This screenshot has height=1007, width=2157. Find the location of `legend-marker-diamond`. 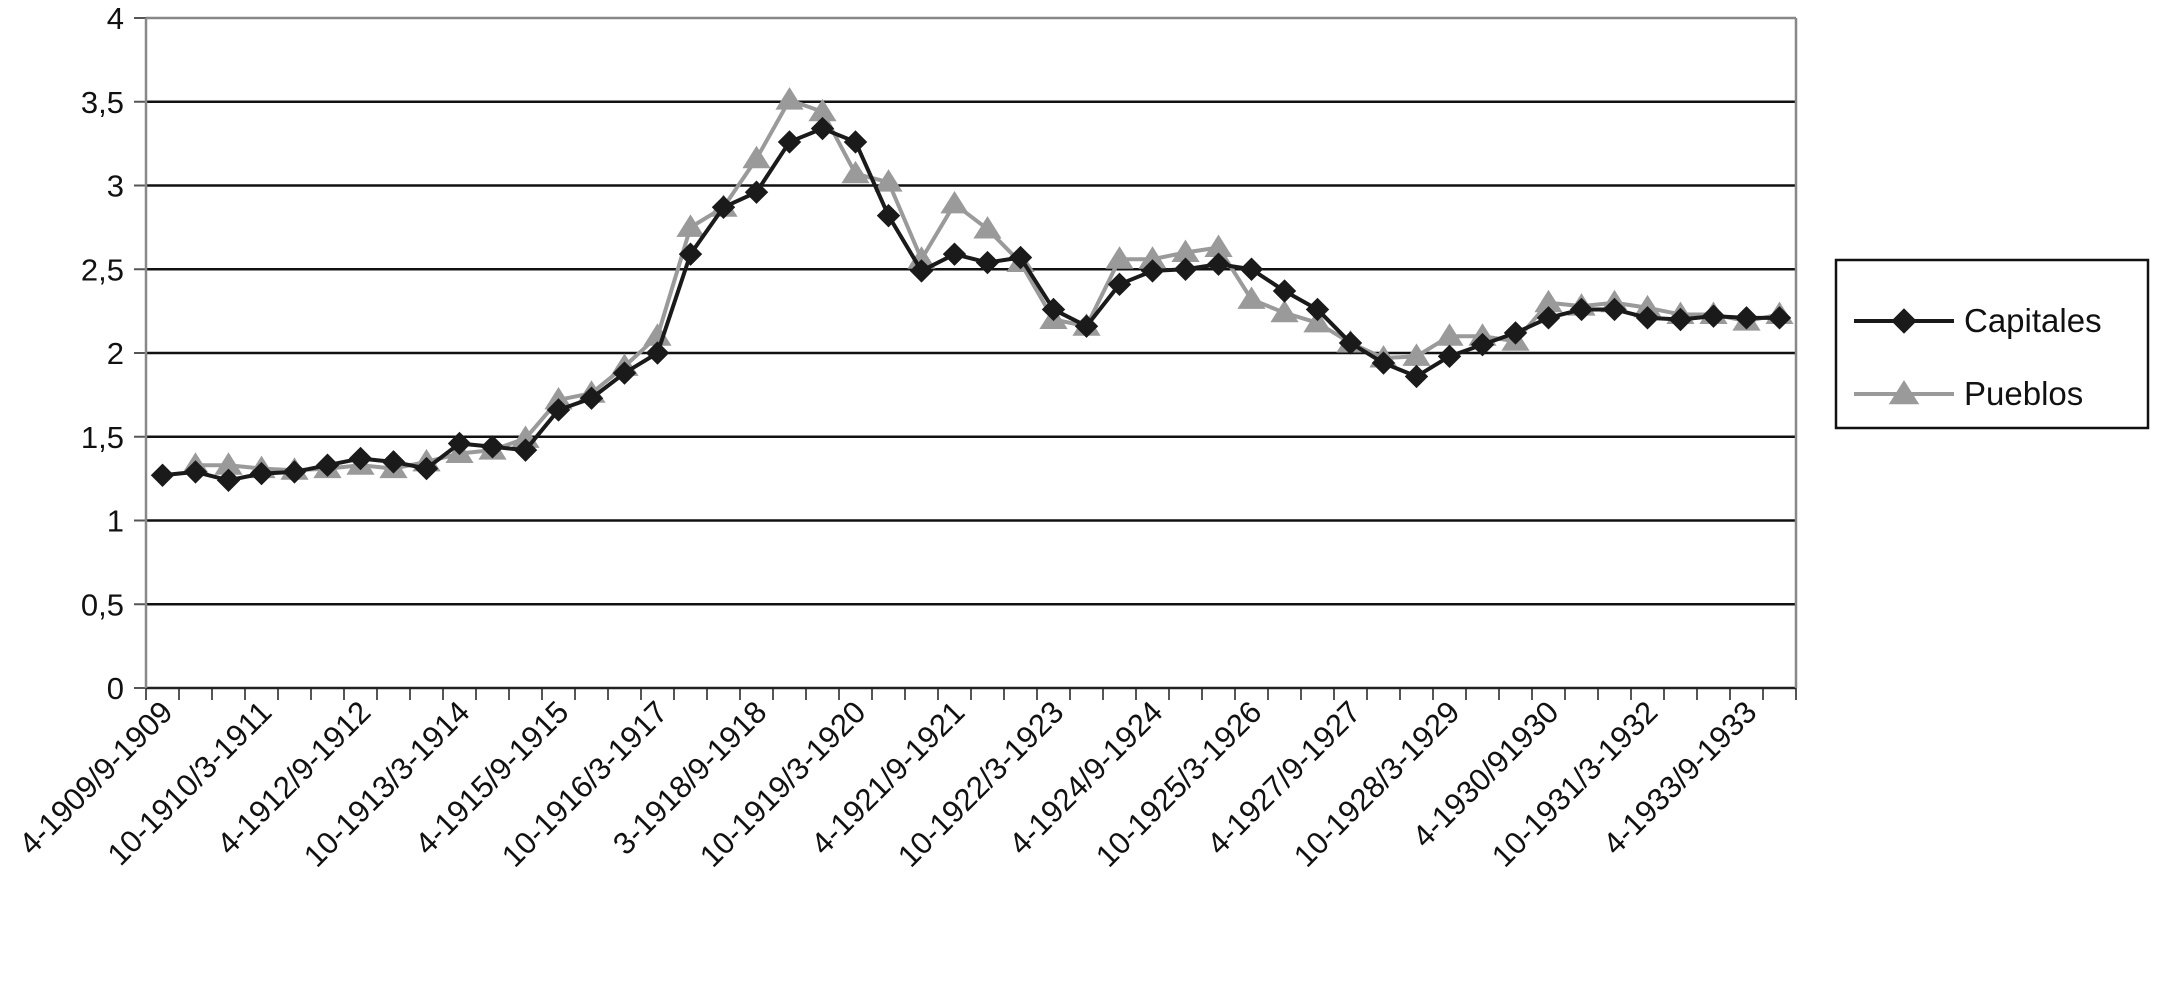

legend-marker-diamond is located at coordinates (1904, 321).